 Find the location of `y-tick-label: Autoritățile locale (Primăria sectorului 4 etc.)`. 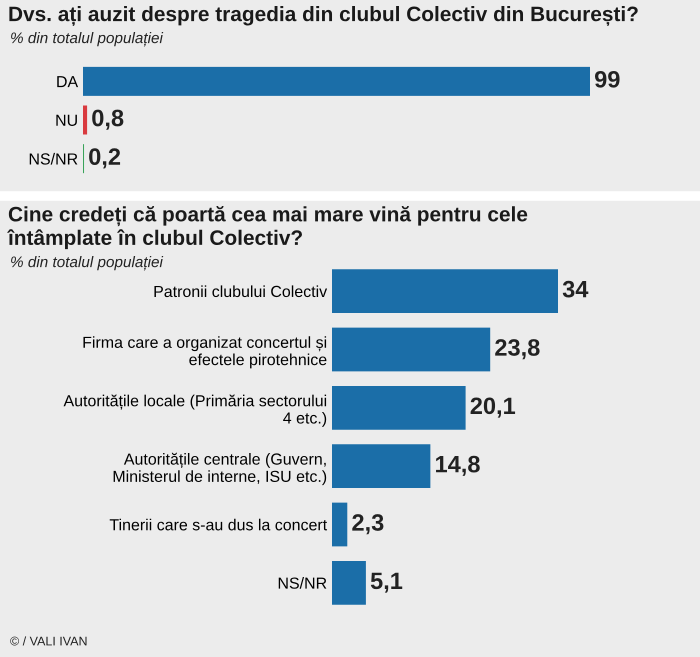

y-tick-label: Autoritățile locale (Primăria sectorului 4 etc.) is located at coordinates (195, 410).